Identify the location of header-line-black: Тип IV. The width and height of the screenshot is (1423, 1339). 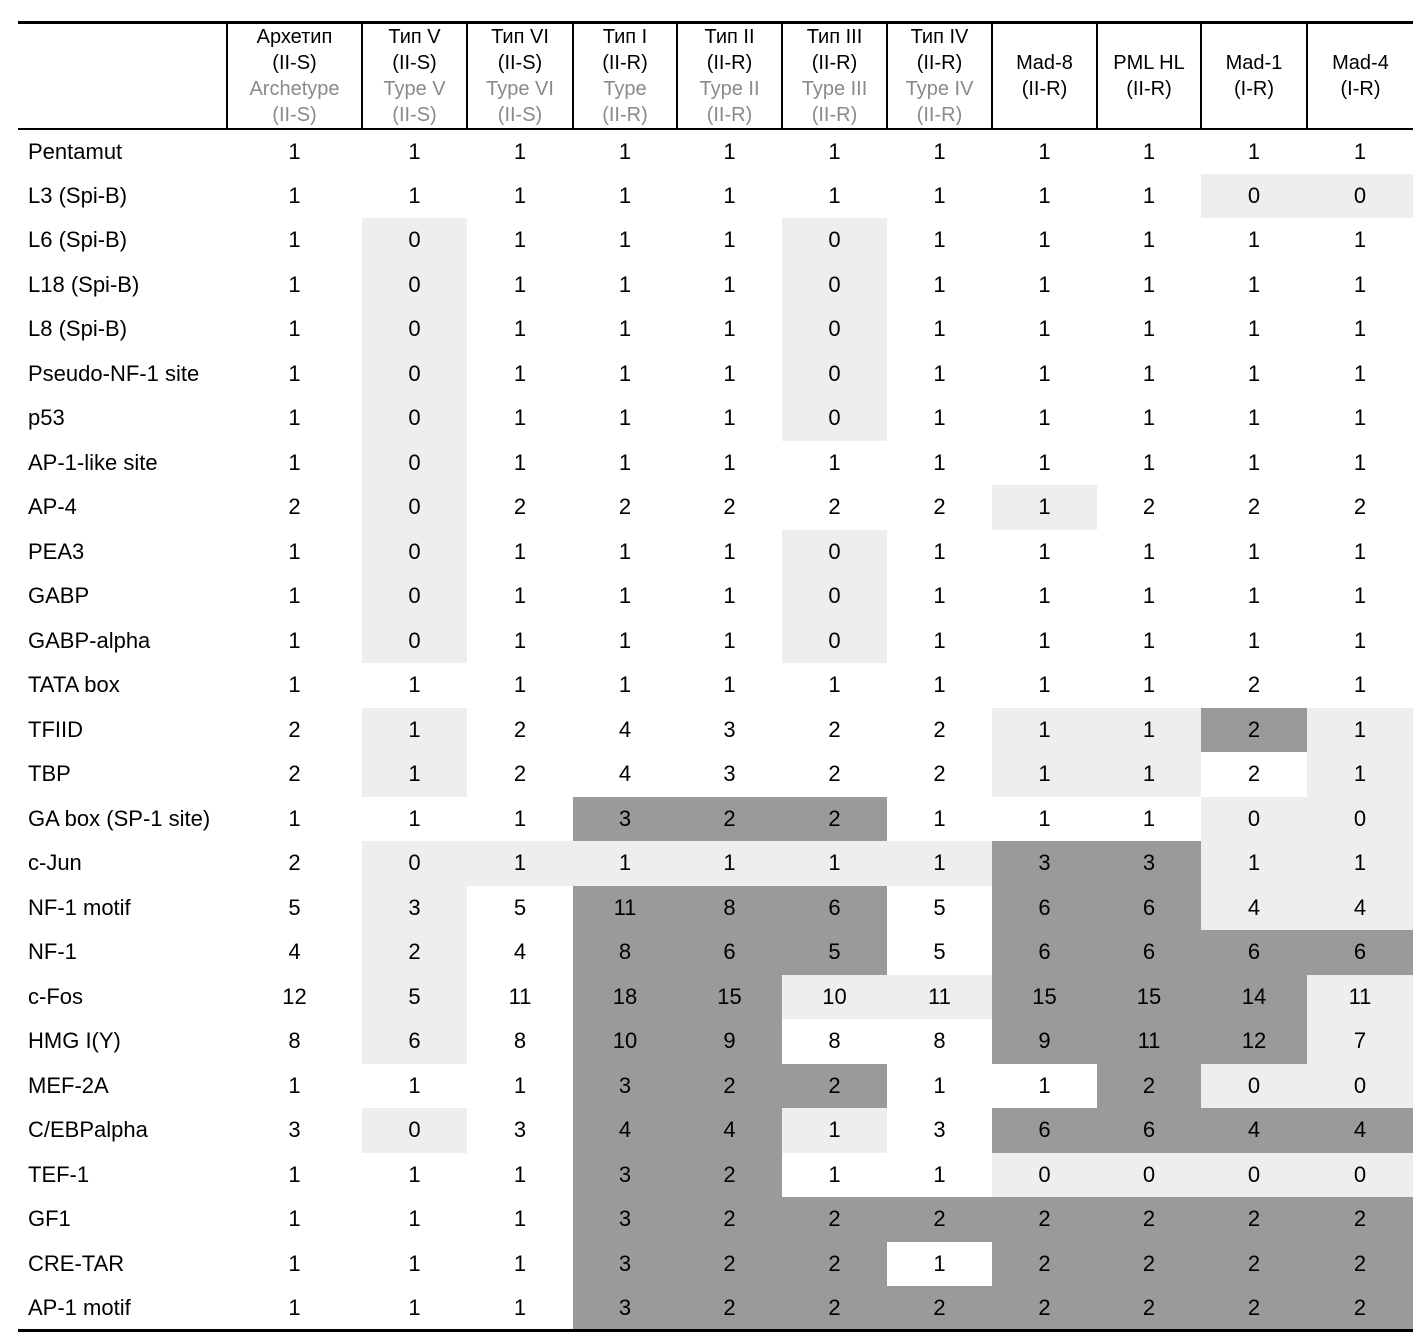
(939, 37).